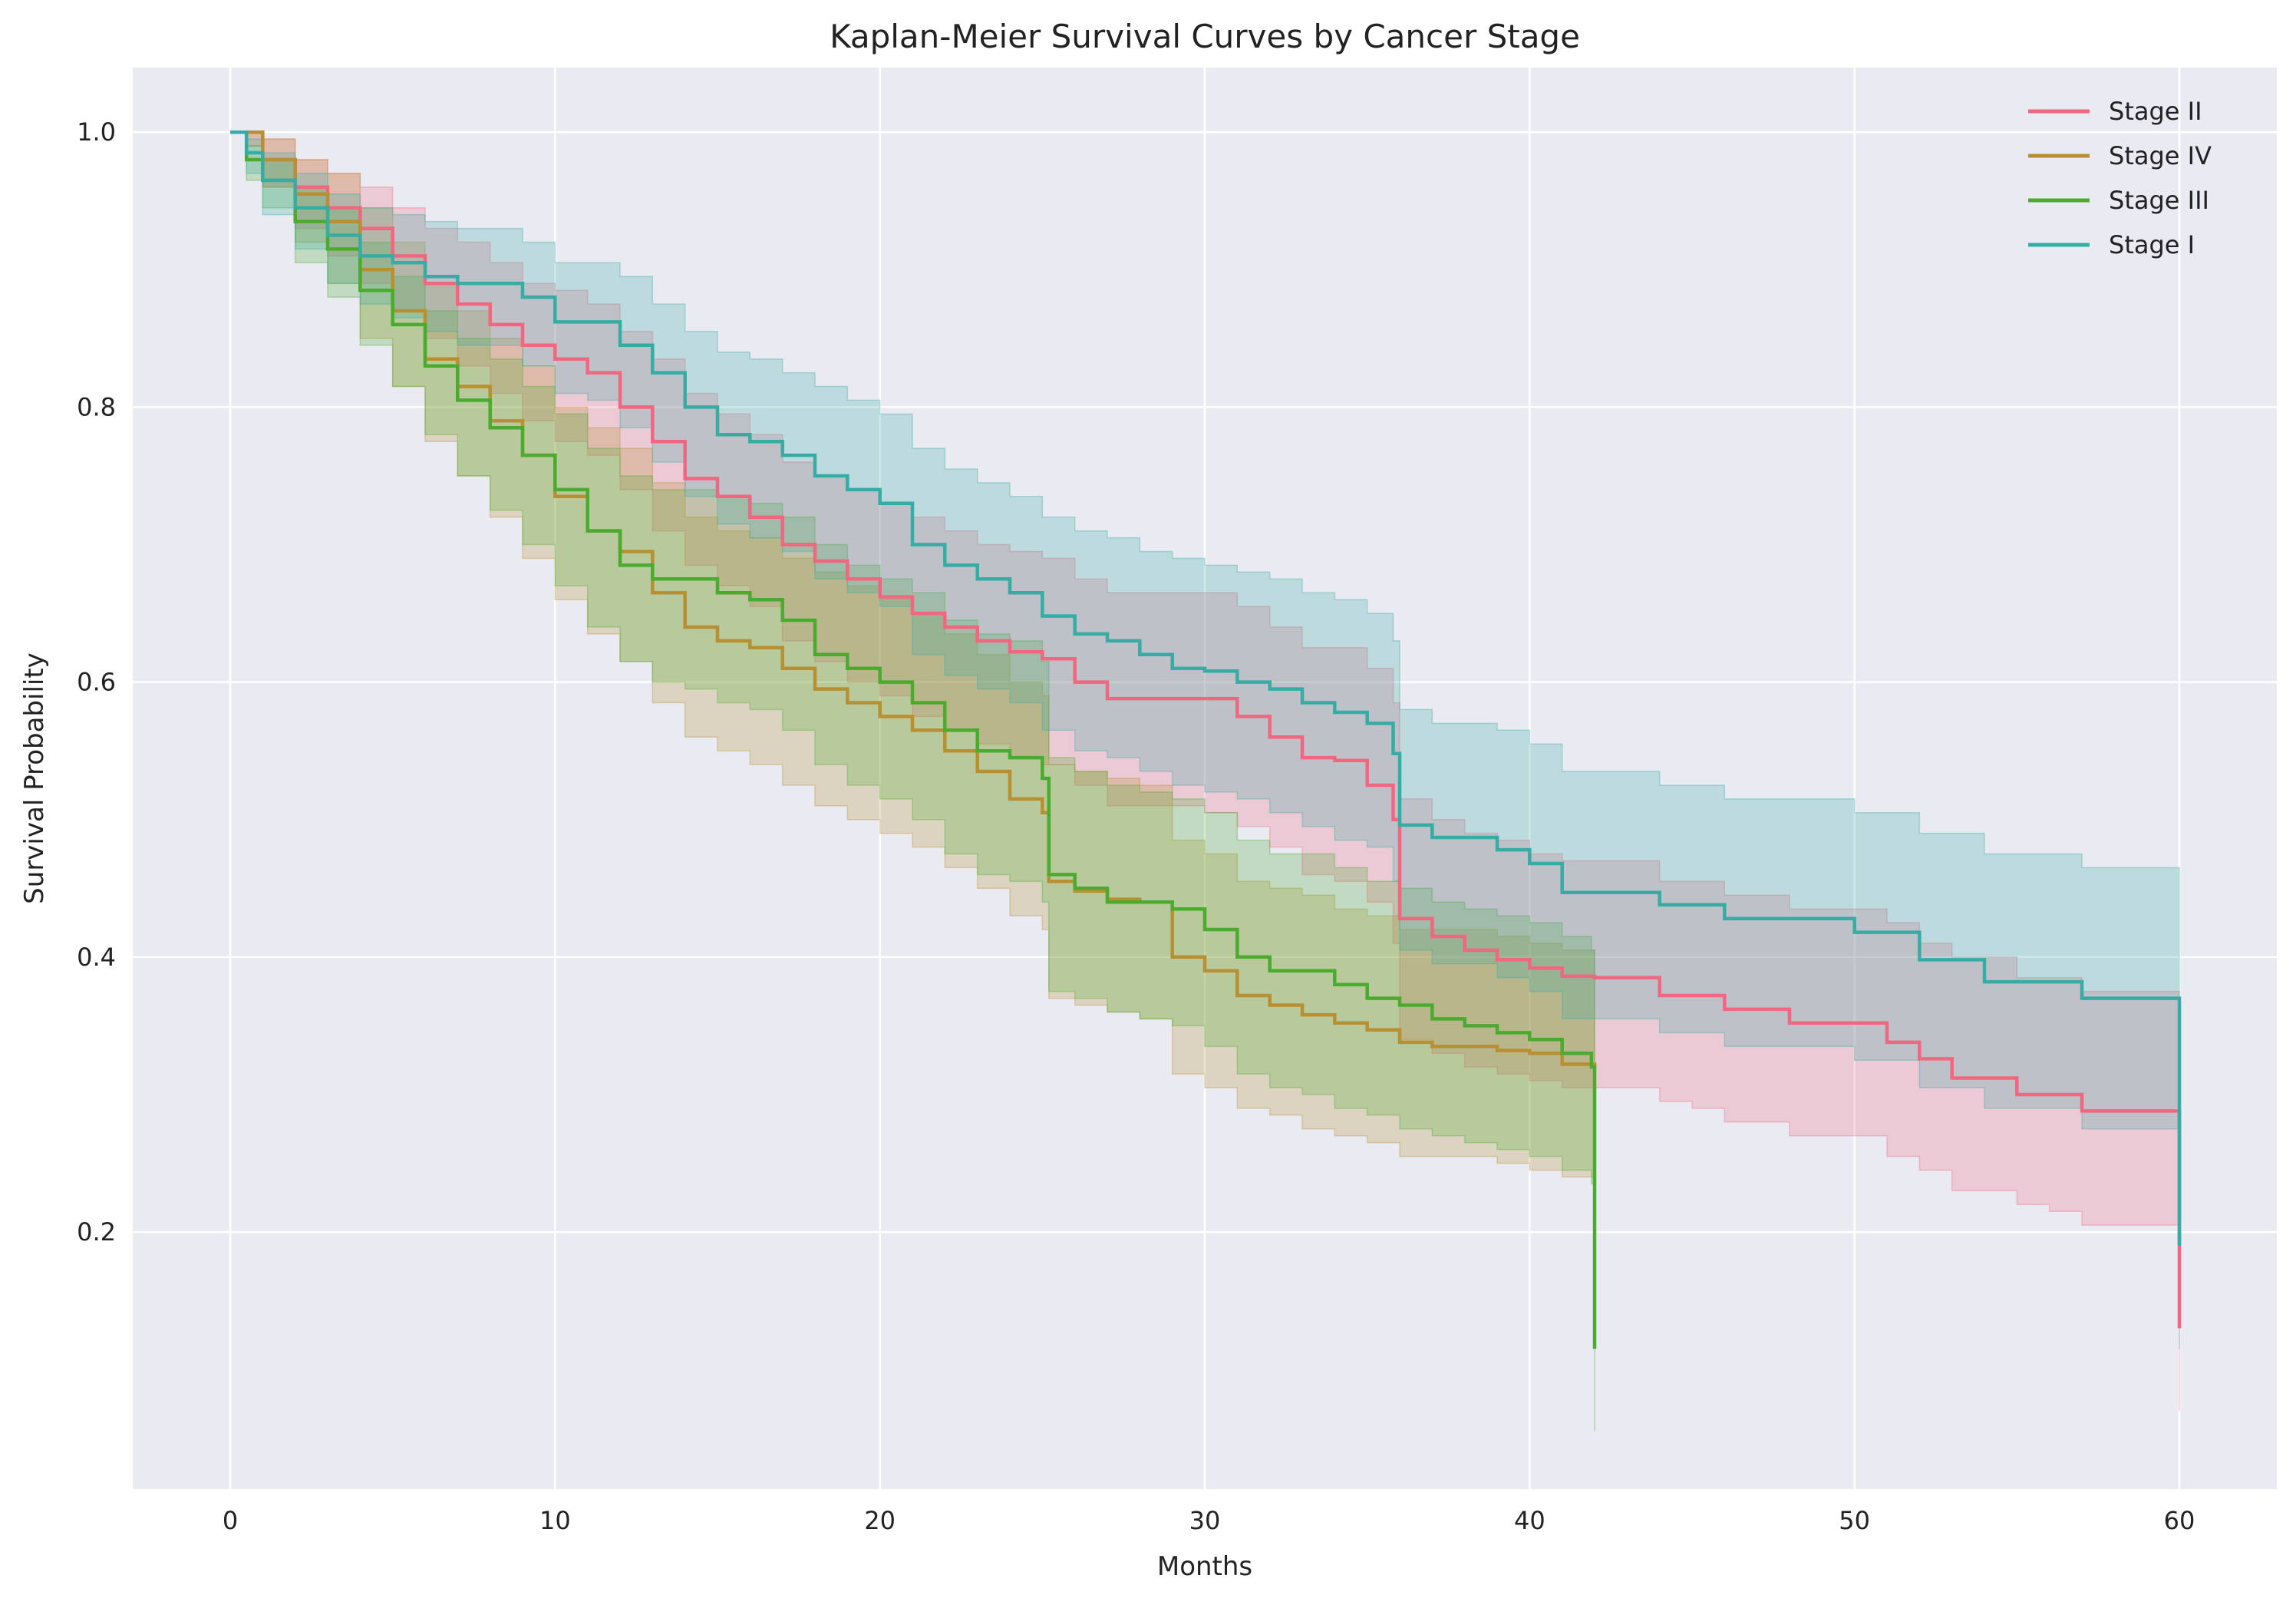 This screenshot has width=2296, height=1605. Describe the element at coordinates (96, 958) in the screenshot. I see `y-tick-label: 0.4` at that location.